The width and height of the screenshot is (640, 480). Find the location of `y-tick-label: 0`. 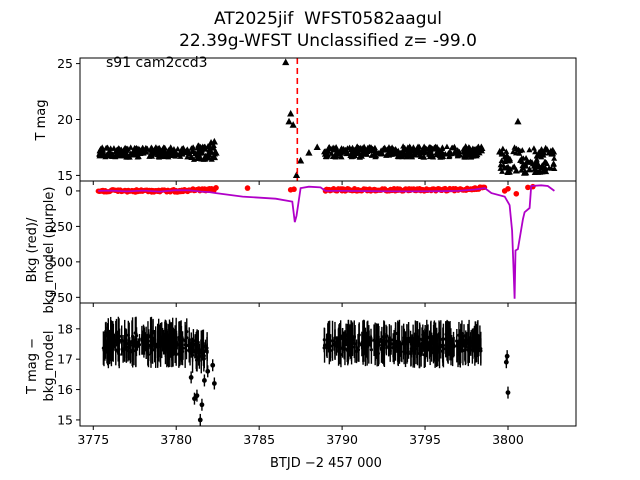

y-tick-label: 0 is located at coordinates (69, 190).